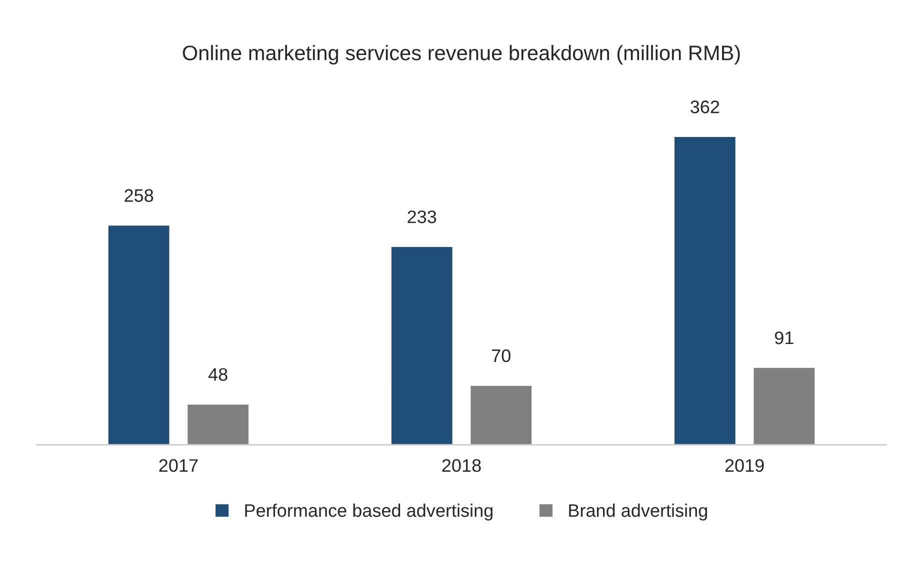  I want to click on chart-title: Online marketing services revenue breakdown (million RMB), so click(461, 54).